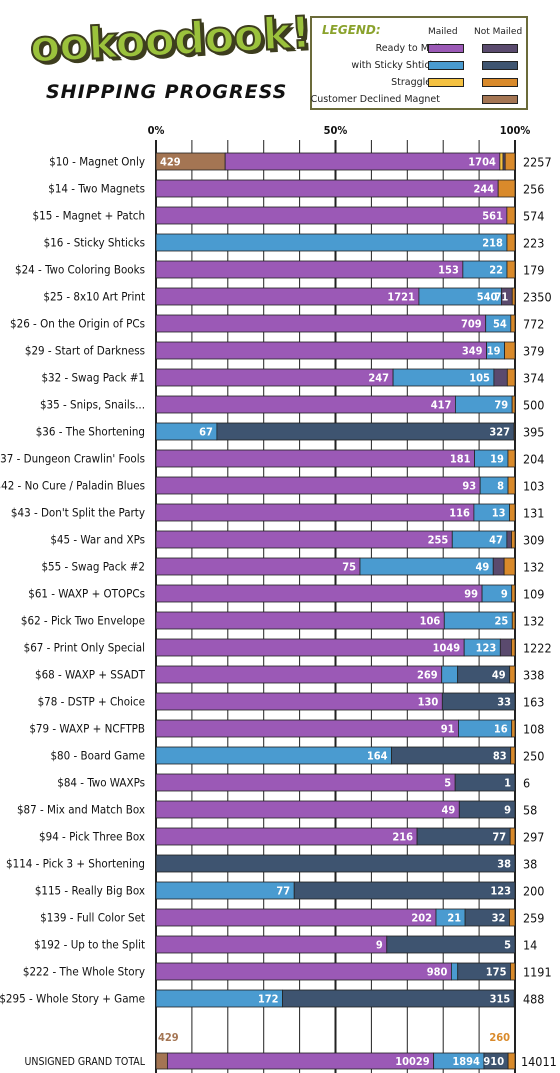 The width and height of the screenshot is (560, 1073). I want to click on data-label: 49, so click(449, 810).